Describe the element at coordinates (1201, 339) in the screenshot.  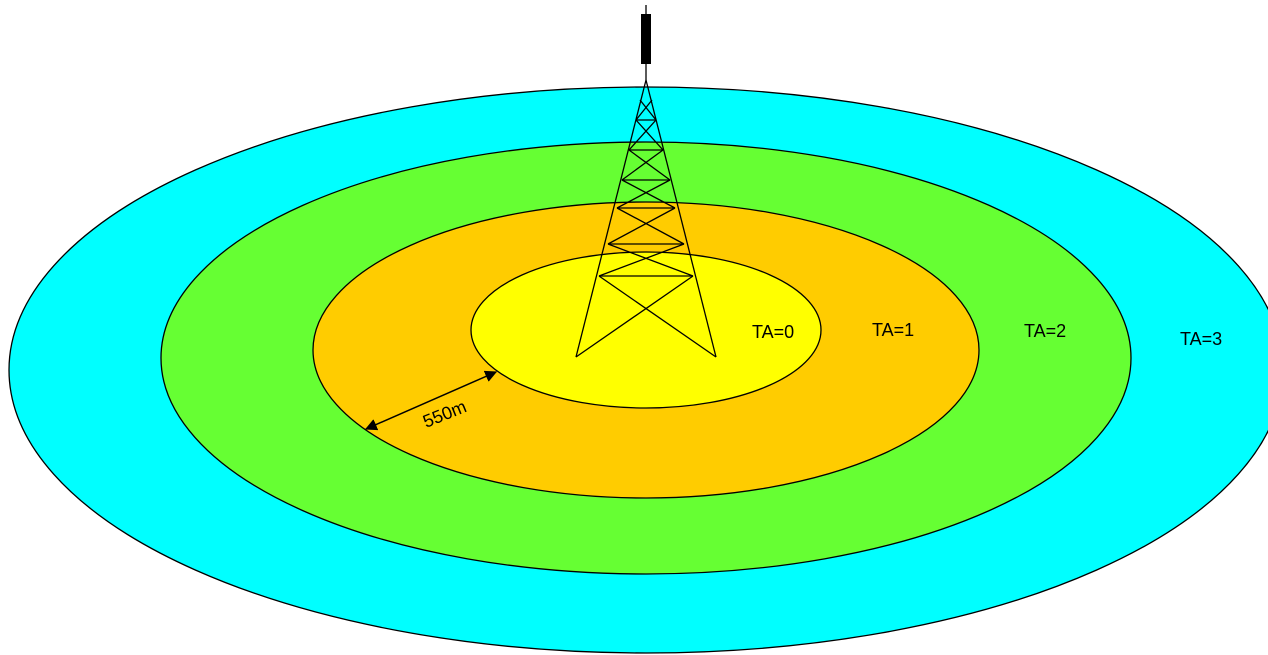
I see `ta3-label: TA=3` at that location.